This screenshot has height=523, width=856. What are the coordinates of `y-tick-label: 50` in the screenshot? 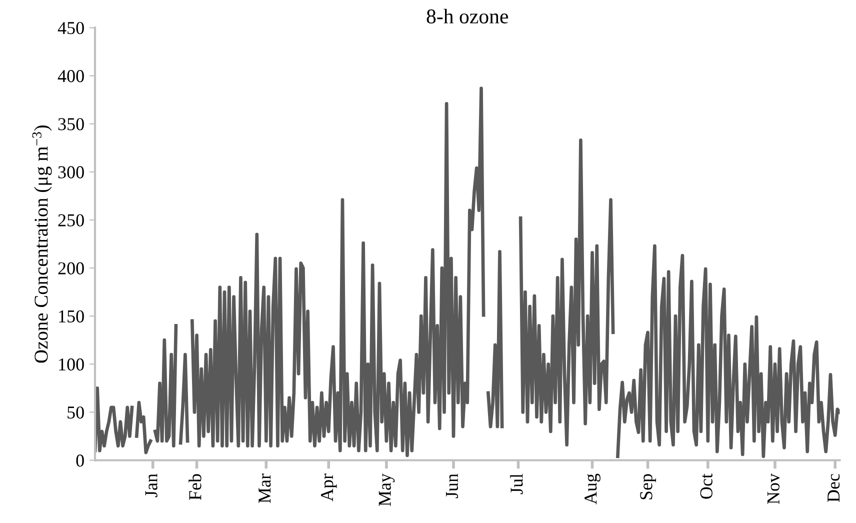 It's located at (76, 412).